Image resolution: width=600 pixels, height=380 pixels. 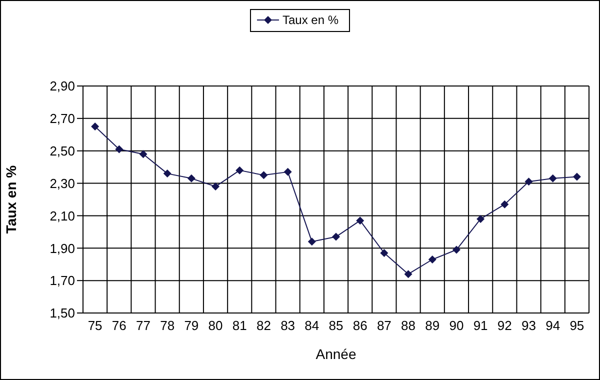 I want to click on x-tick-label: 95, so click(x=577, y=326).